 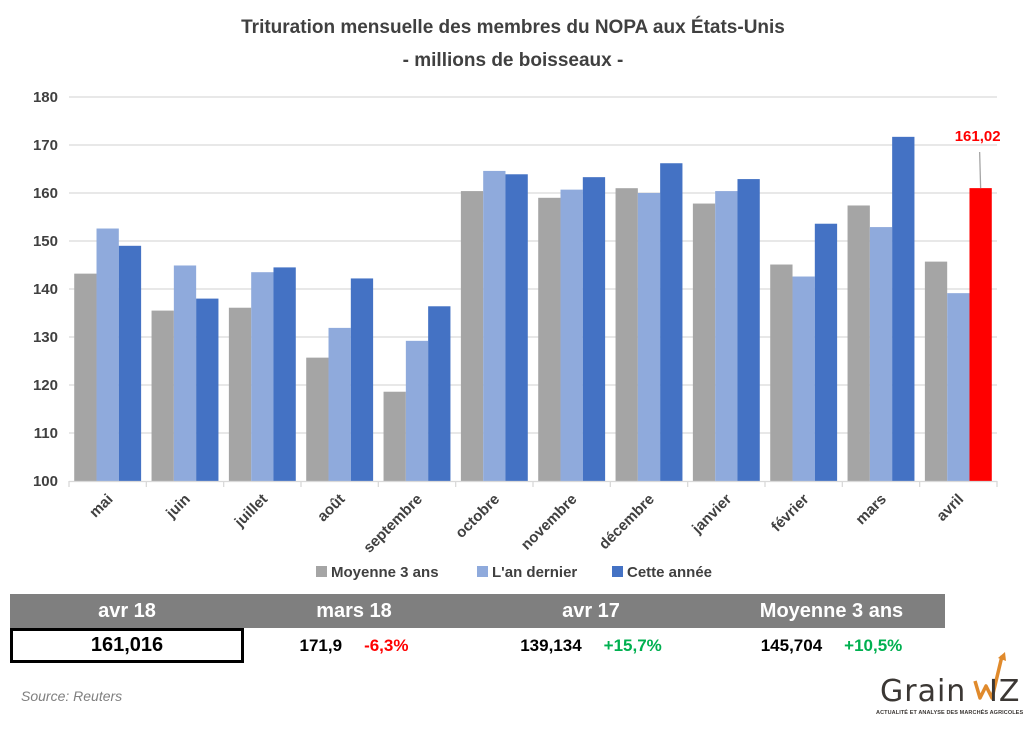 I want to click on x-tick-label: octobre, so click(x=477, y=516).